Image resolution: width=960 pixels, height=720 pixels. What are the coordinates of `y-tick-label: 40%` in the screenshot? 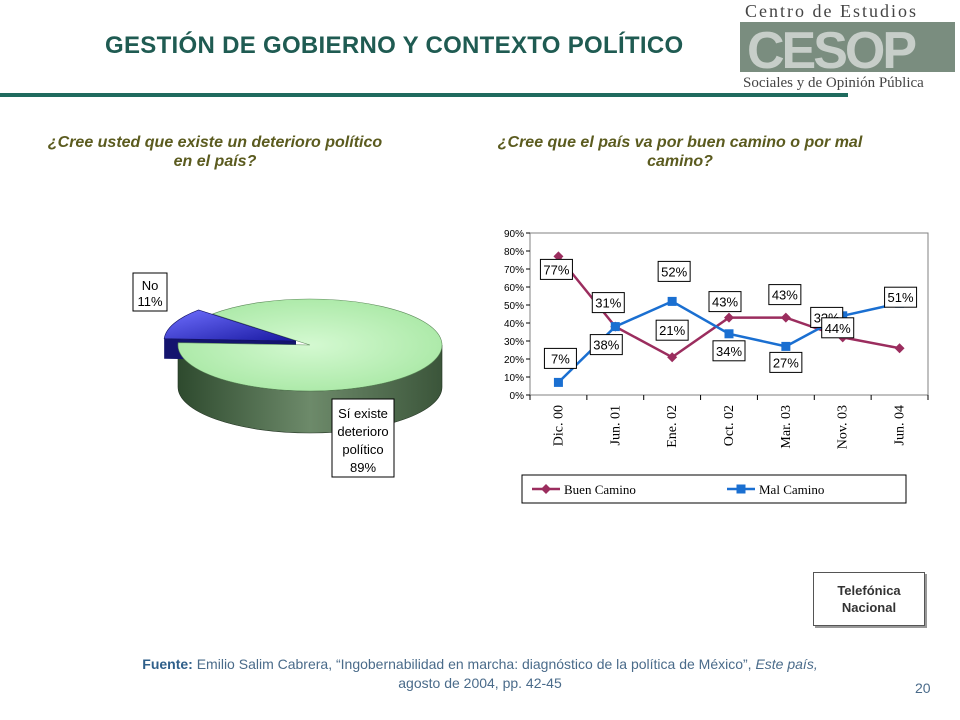 It's located at (514, 324).